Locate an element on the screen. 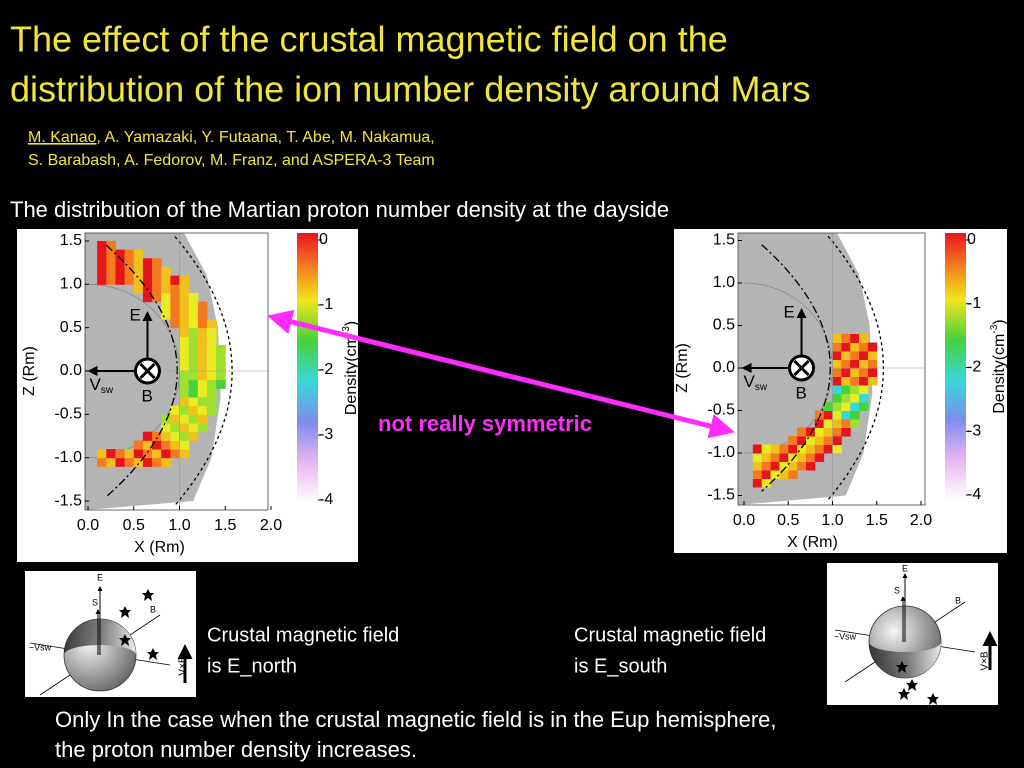 The image size is (1024, 768). bow-shock is located at coordinates (203, 371).